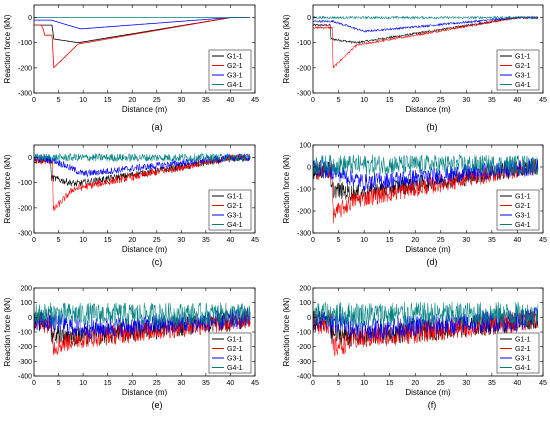 The image size is (550, 423). I want to click on panel-caption: (a), so click(157, 127).